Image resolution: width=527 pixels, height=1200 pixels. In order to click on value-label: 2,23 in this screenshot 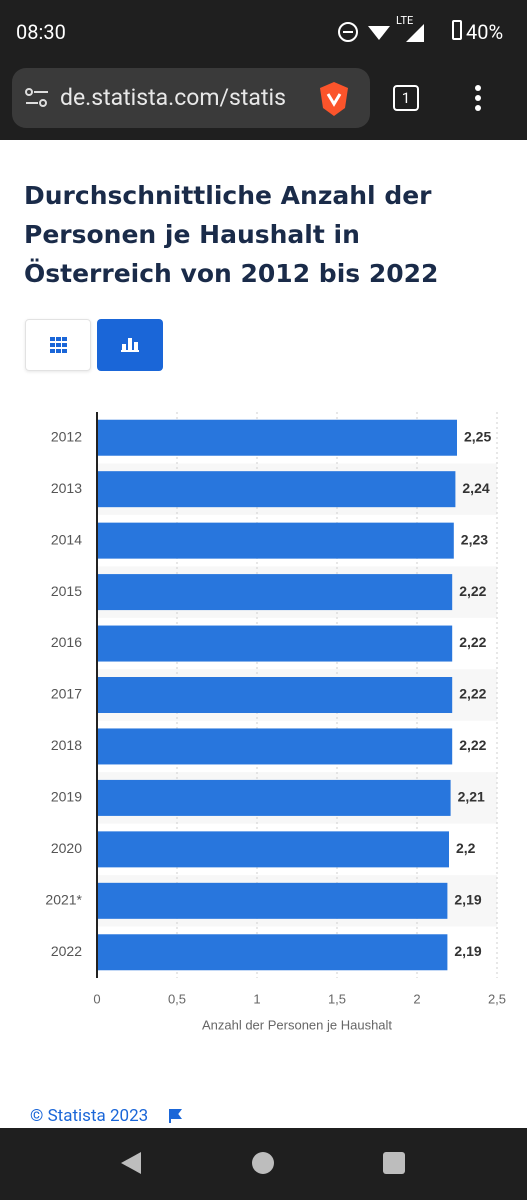, I will do `click(474, 539)`.